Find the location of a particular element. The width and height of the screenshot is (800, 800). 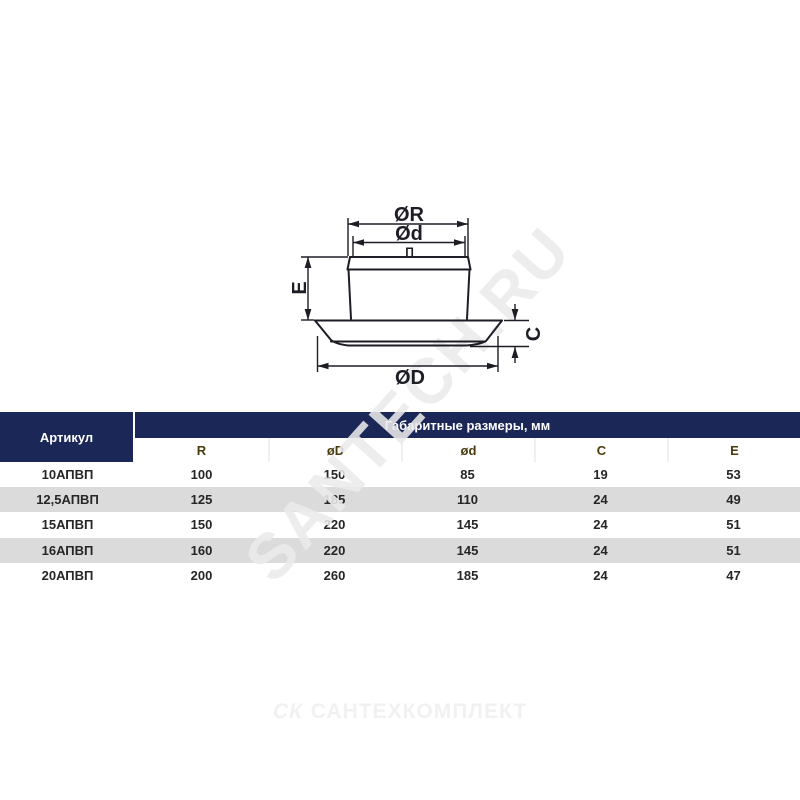

dim-label-duct-diameter: Ød is located at coordinates (409, 234).